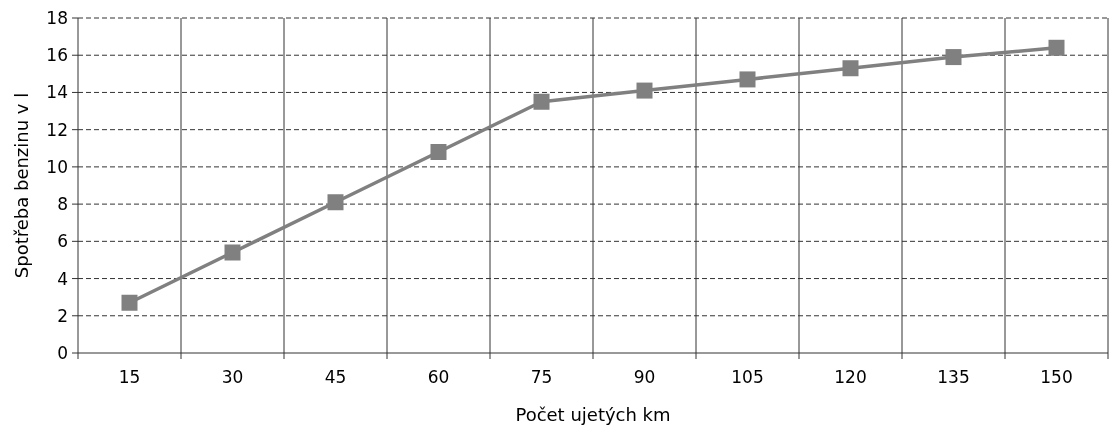 The image size is (1115, 434). Describe the element at coordinates (335, 377) in the screenshot. I see `x-tick-label: 45` at that location.